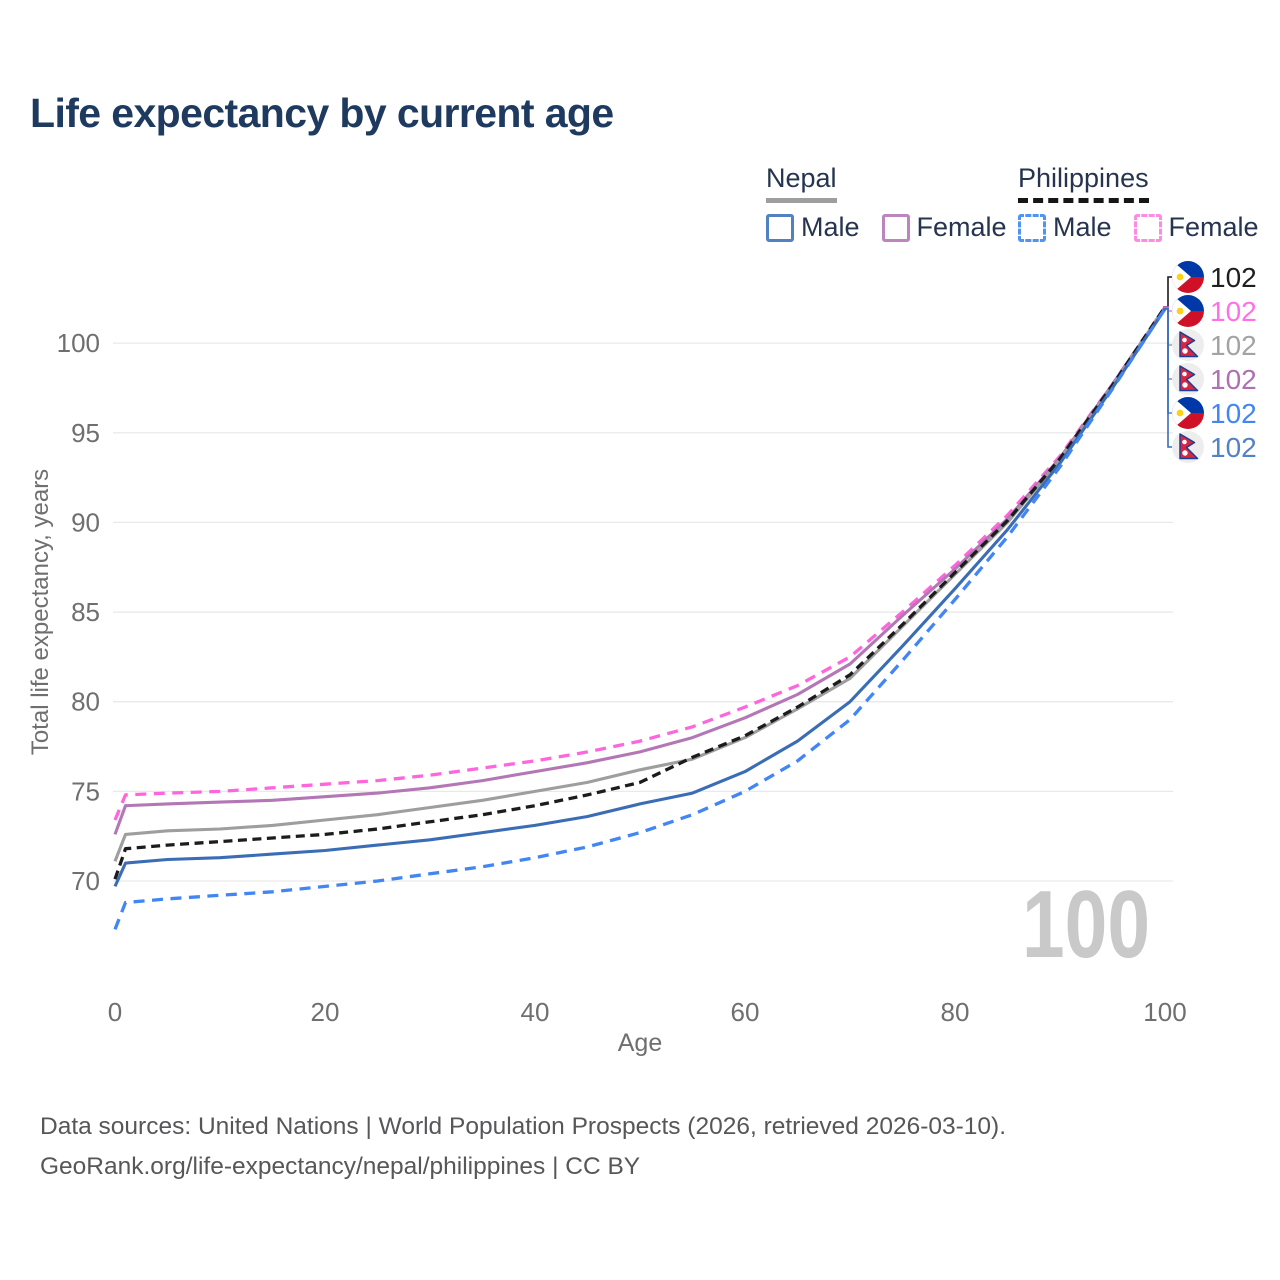  I want to click on legend-row-philippines: Male Female, so click(1138, 227).